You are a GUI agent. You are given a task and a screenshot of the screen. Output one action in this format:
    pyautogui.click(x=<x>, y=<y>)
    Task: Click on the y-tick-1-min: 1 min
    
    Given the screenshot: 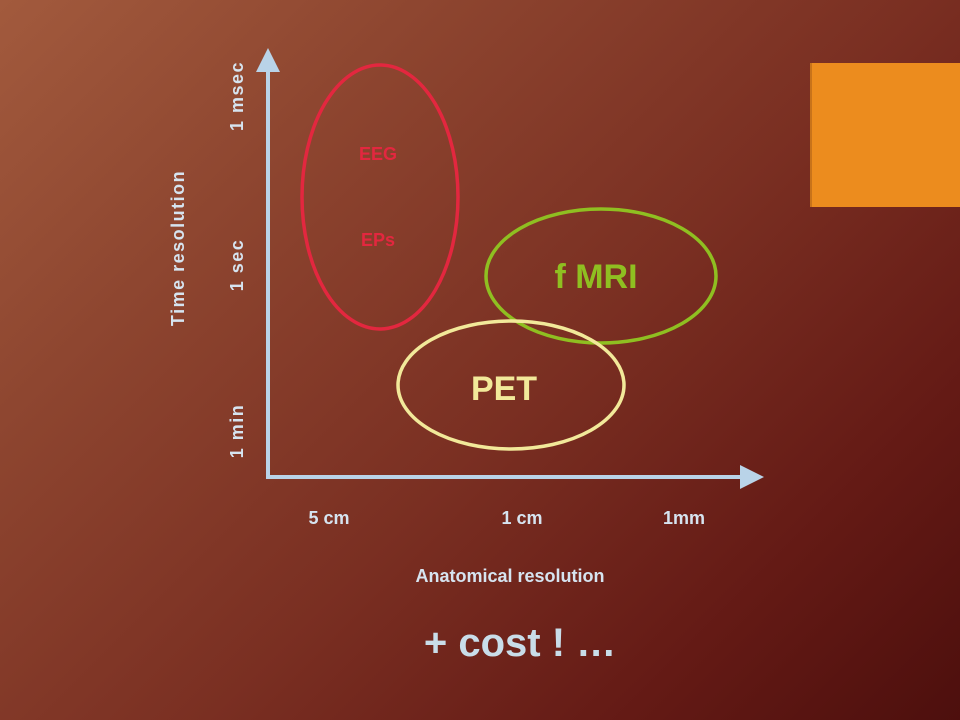 What is the action you would take?
    pyautogui.click(x=237, y=431)
    